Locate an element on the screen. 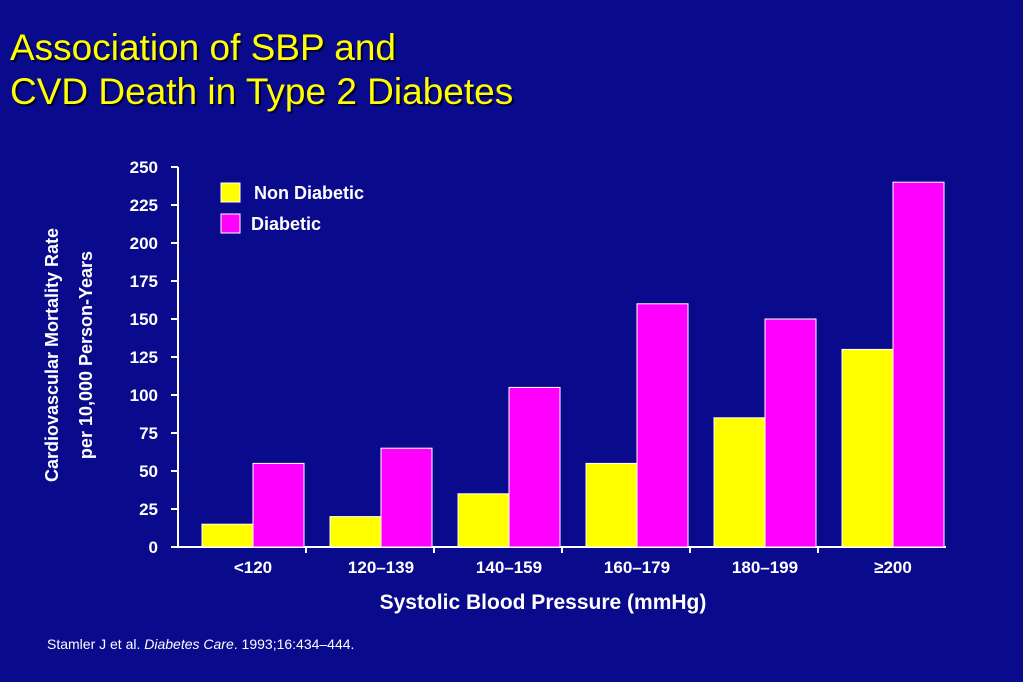 Image resolution: width=1023 pixels, height=682 pixels. y-tick-label: 225 is located at coordinates (144, 205).